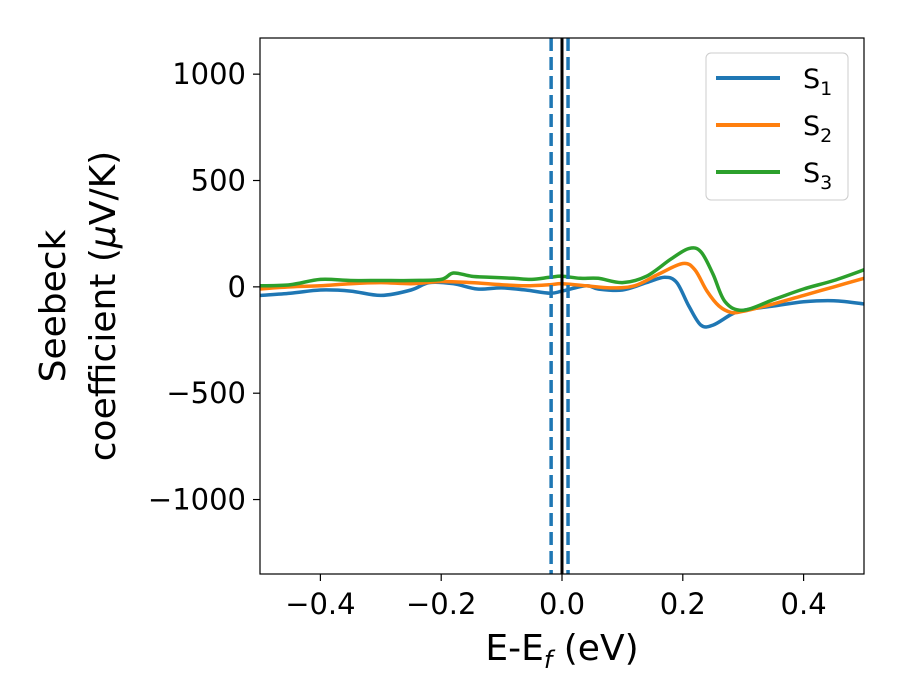  I want to click on y-axis-title: Seebeck coefficient (μV/K), so click(78, 306).